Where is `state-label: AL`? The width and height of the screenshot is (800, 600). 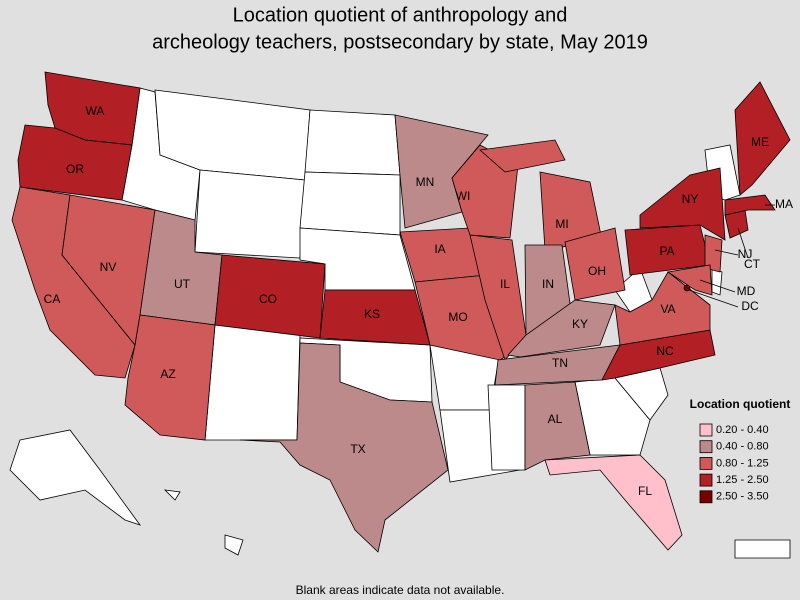 state-label: AL is located at coordinates (555, 419).